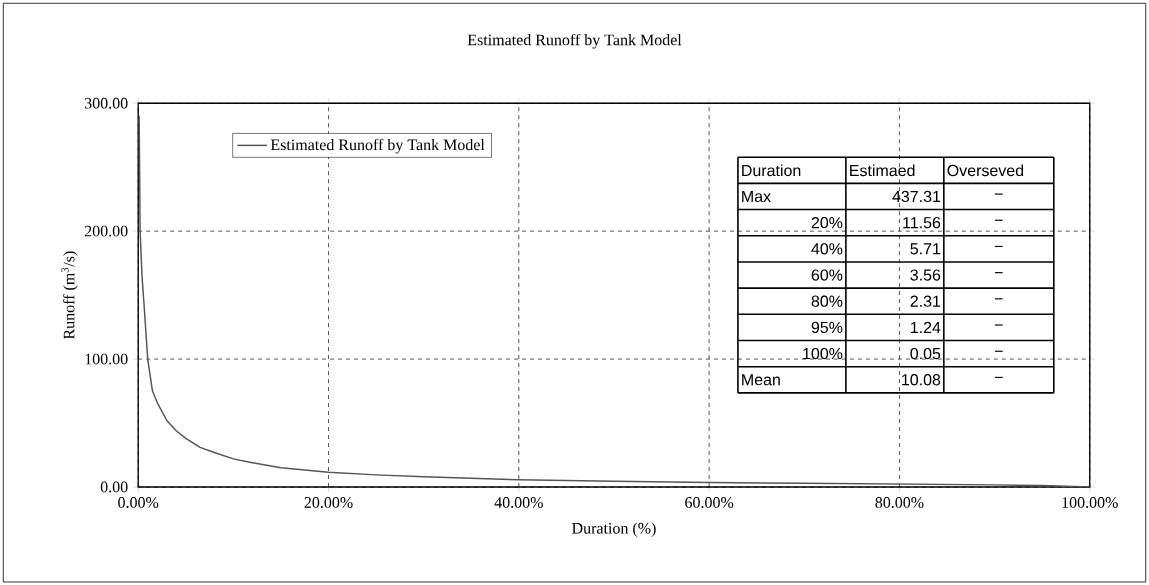 The height and width of the screenshot is (585, 1149). What do you see at coordinates (823, 353) in the screenshot?
I see `annotation: 100%` at bounding box center [823, 353].